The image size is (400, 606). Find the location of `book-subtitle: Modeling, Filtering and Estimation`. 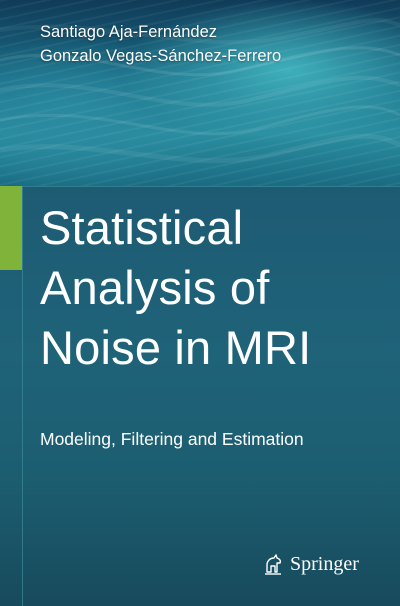

book-subtitle: Modeling, Filtering and Estimation is located at coordinates (172, 439).